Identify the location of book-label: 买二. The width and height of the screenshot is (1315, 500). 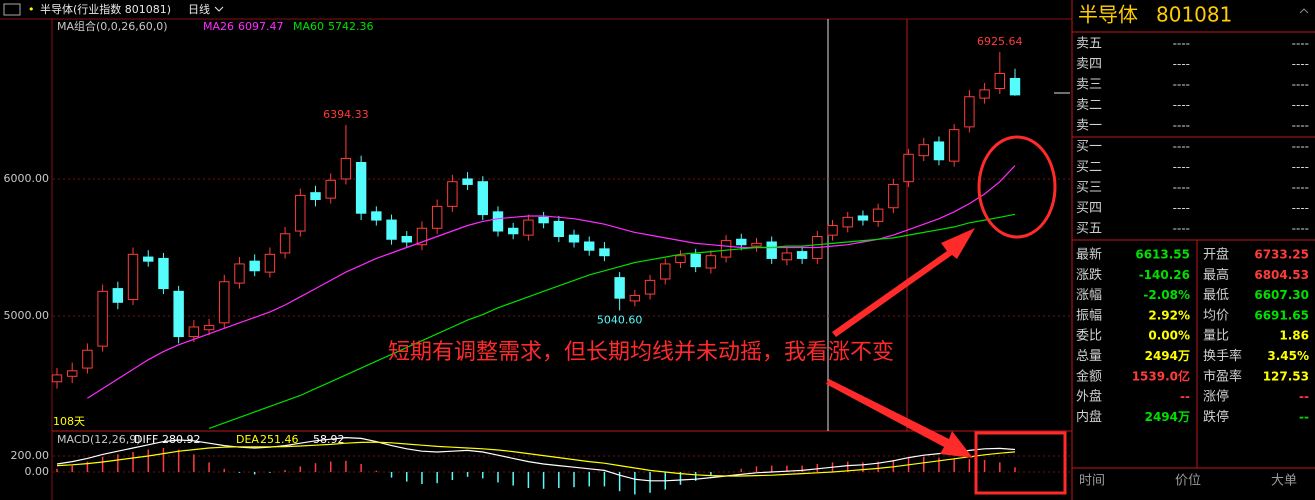
(1089, 167).